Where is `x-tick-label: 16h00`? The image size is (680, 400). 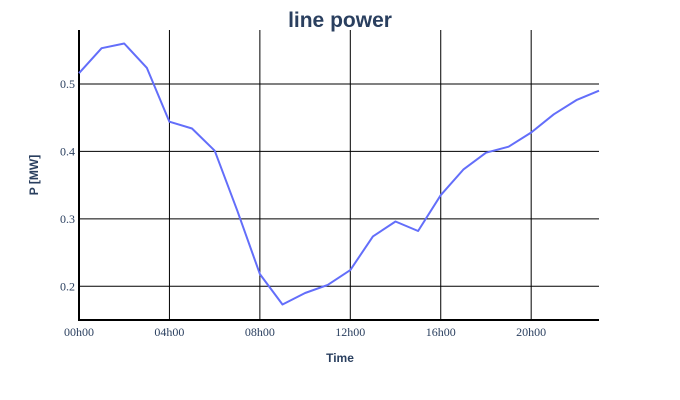 x-tick-label: 16h00 is located at coordinates (441, 332).